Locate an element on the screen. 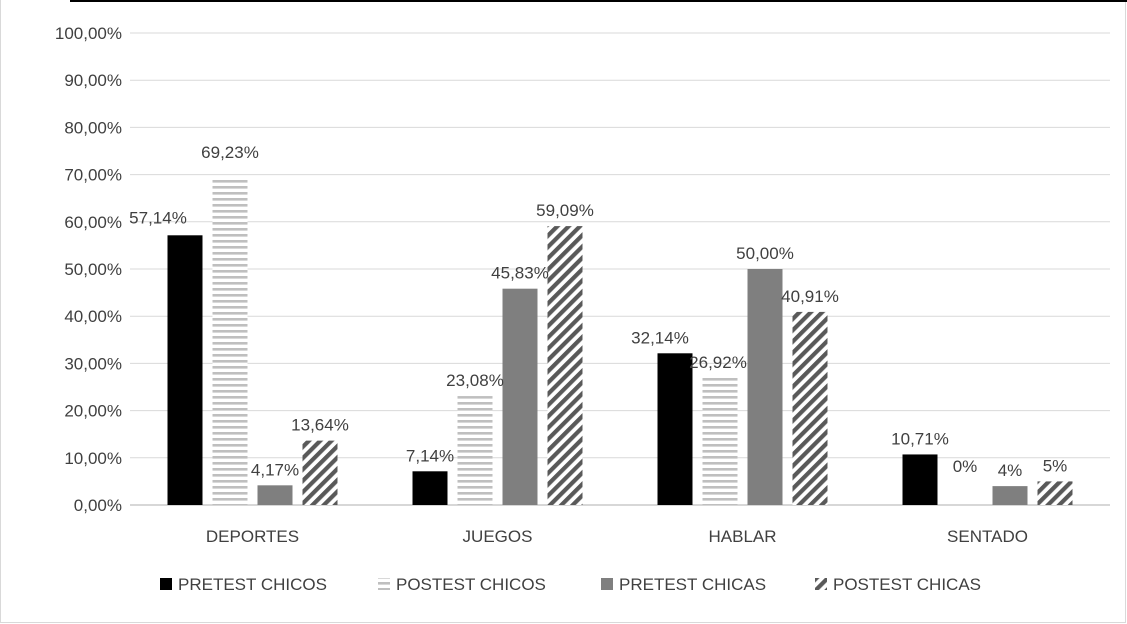 Image resolution: width=1127 pixels, height=624 pixels. data-label: 26,92% is located at coordinates (718, 362).